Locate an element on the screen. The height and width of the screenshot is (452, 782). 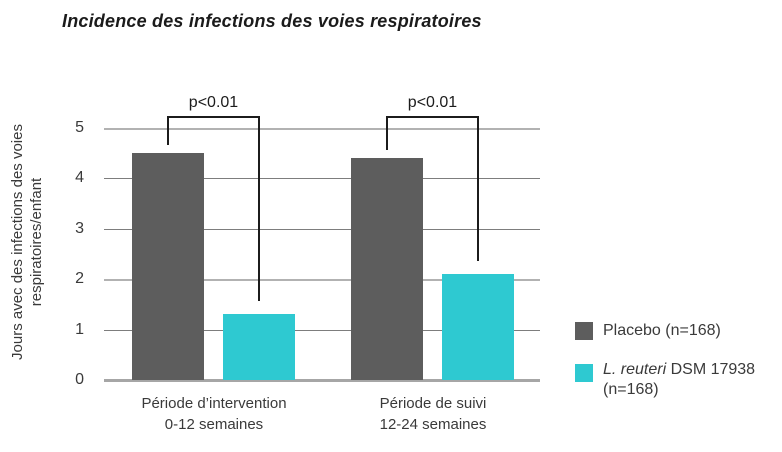
p-value-label-0: p<0.01 is located at coordinates (213, 102).